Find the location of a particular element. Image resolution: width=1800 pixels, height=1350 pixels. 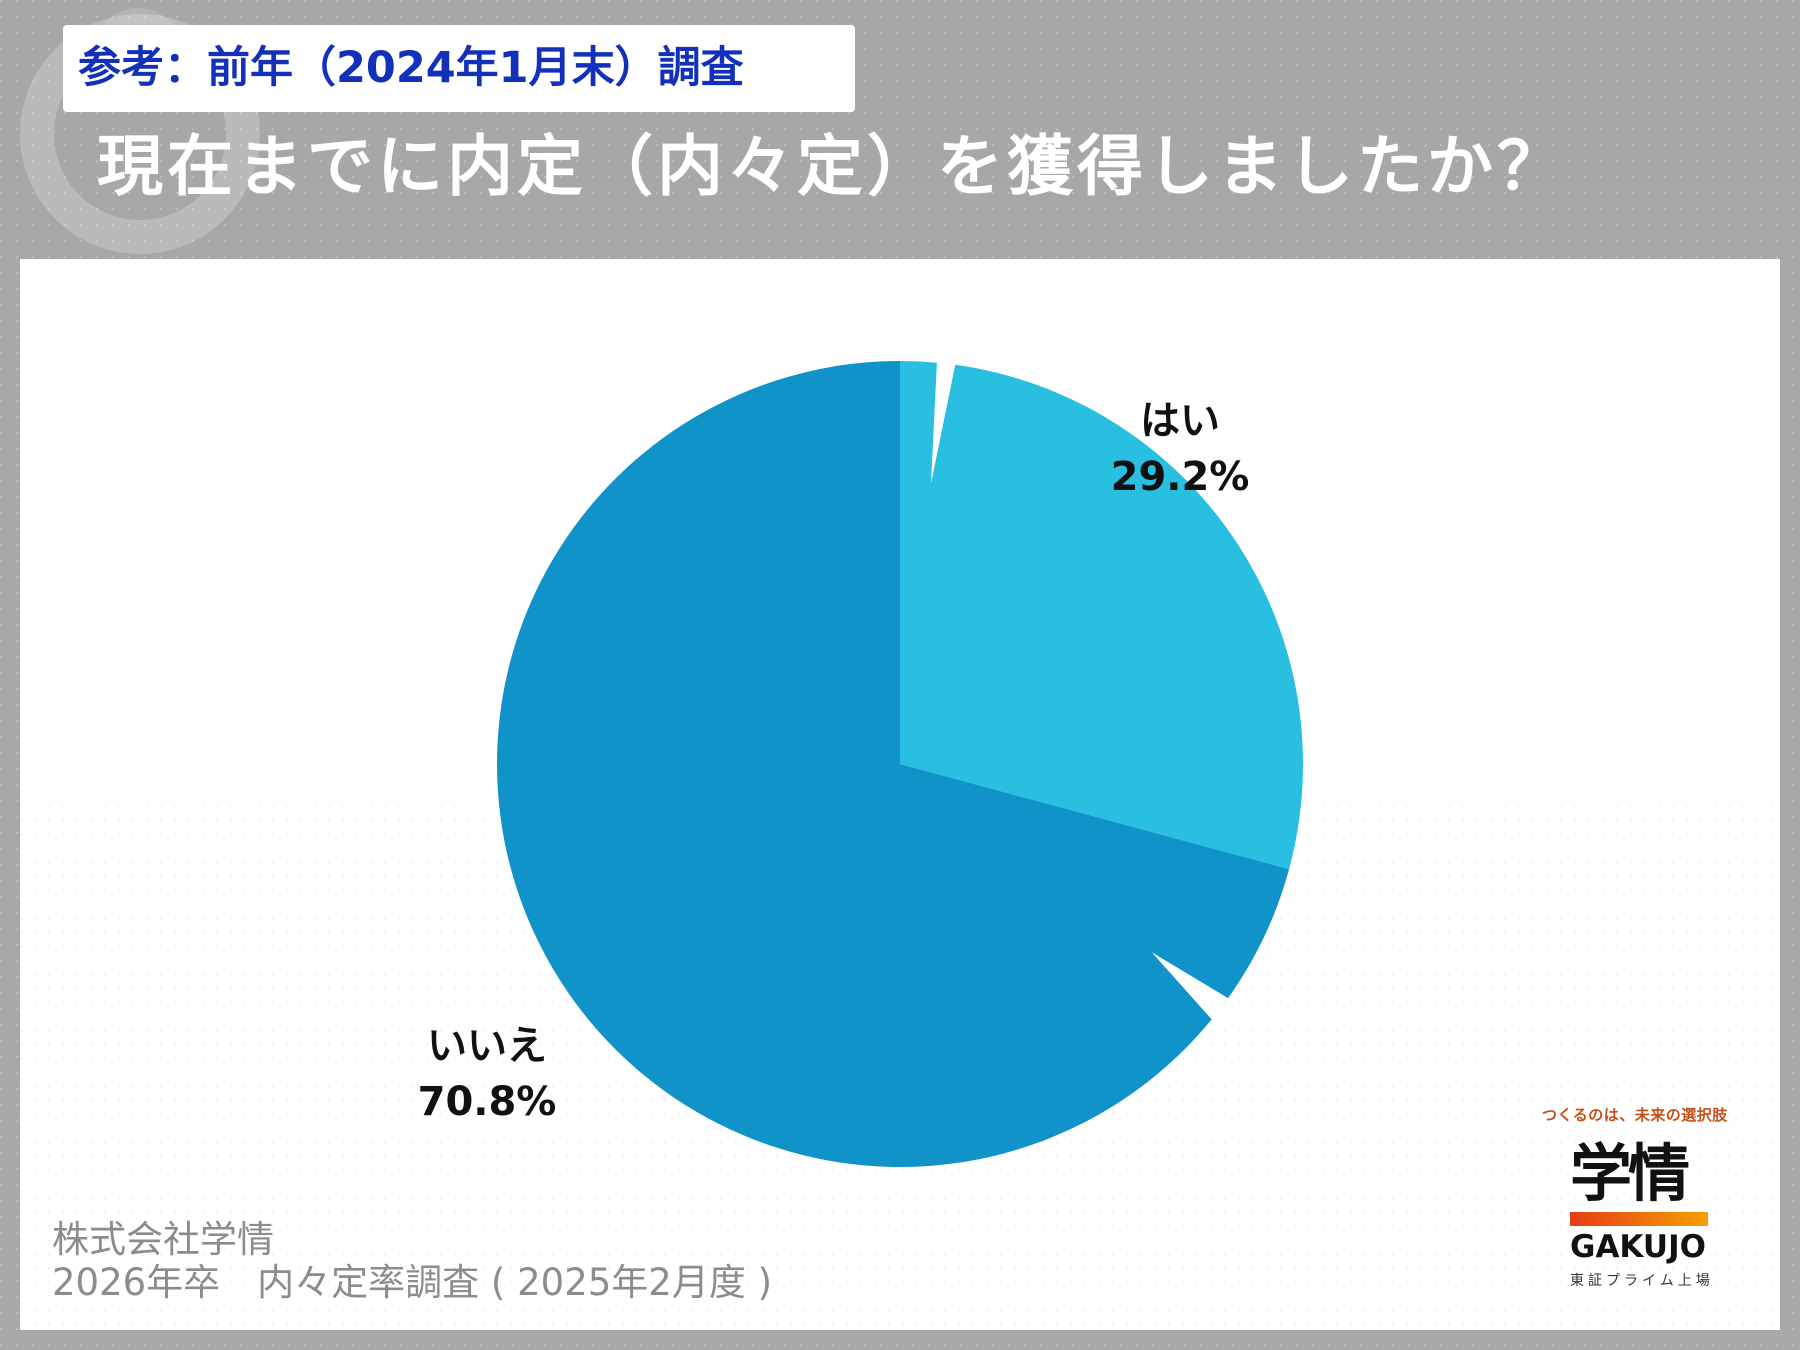

question-title: 現在までに内定（内々定）を獲得しましたか？ is located at coordinates (832, 166).